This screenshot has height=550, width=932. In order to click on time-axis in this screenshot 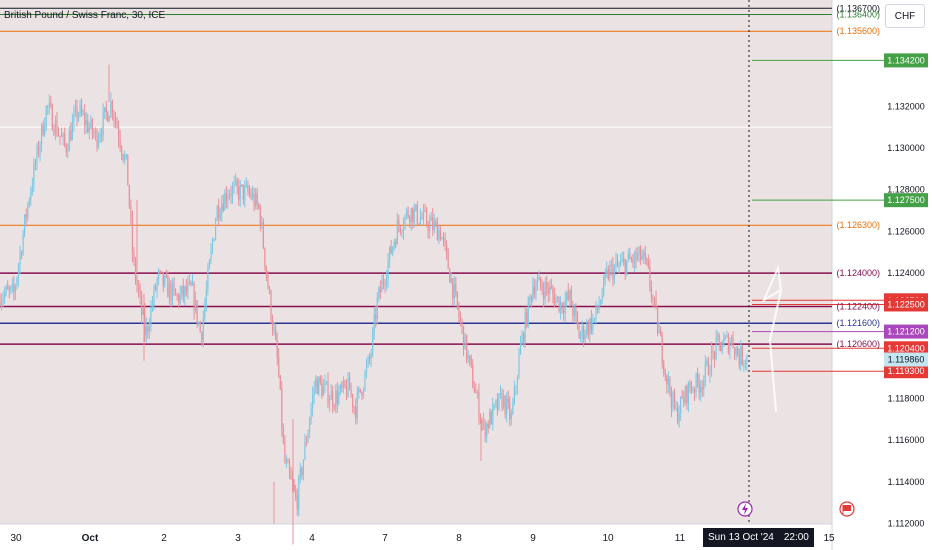, I will do `click(416, 537)`.